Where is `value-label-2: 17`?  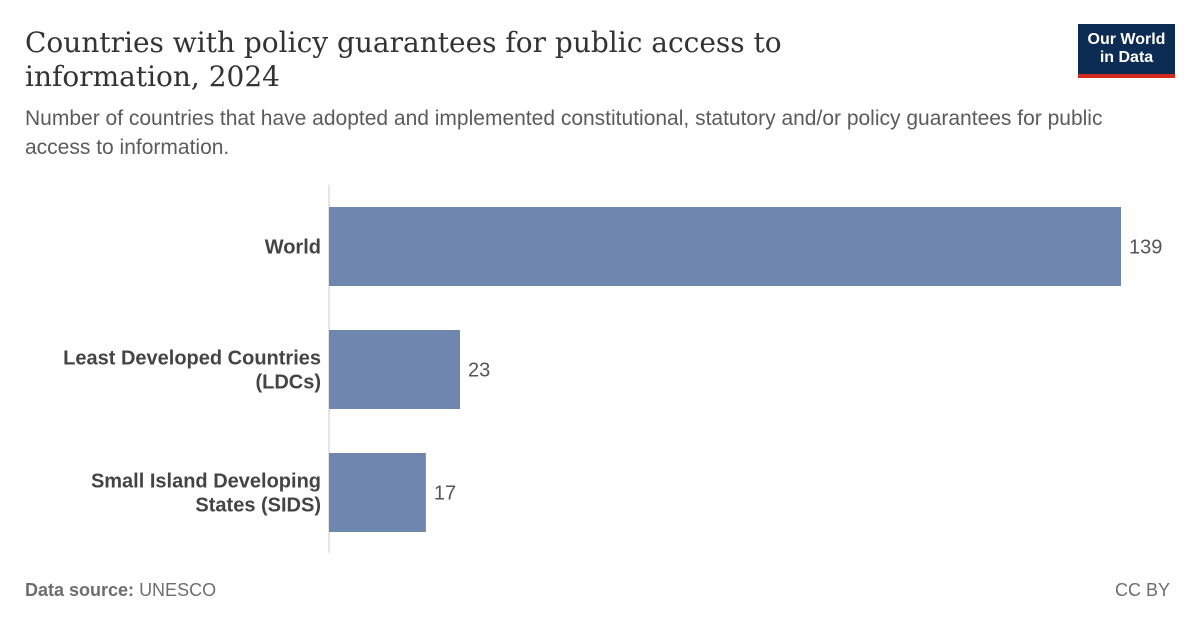
value-label-2: 17 is located at coordinates (445, 494).